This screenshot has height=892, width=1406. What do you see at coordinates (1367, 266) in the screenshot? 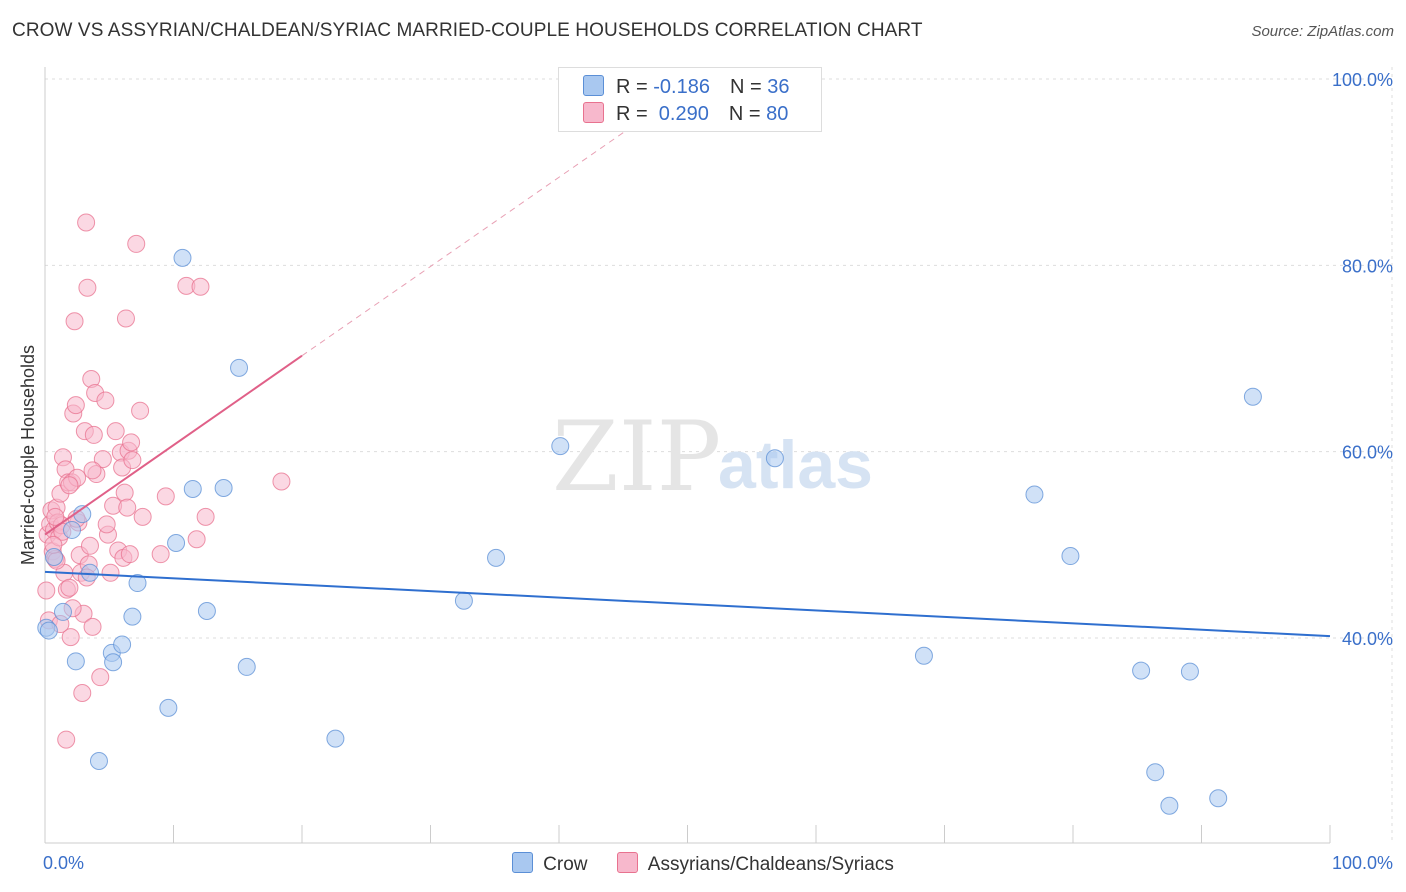
I see `y-tick-label: 80.0%` at bounding box center [1367, 266].